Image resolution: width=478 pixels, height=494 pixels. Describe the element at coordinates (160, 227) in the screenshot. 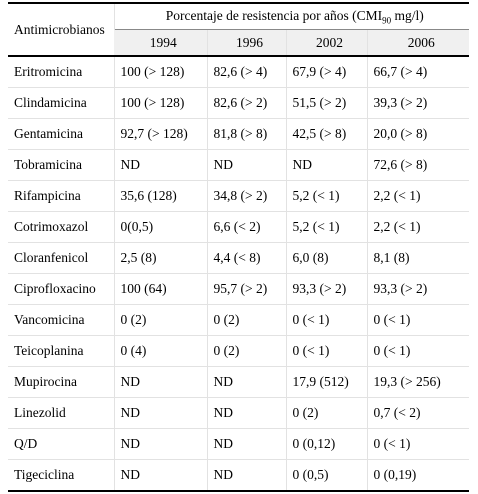

I see `resistance-cell: 0(0,5)` at that location.